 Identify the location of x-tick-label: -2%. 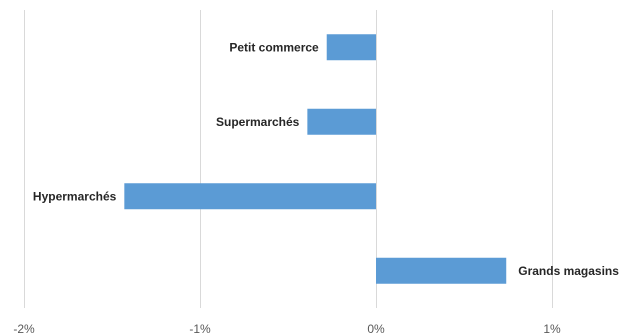
(24, 329).